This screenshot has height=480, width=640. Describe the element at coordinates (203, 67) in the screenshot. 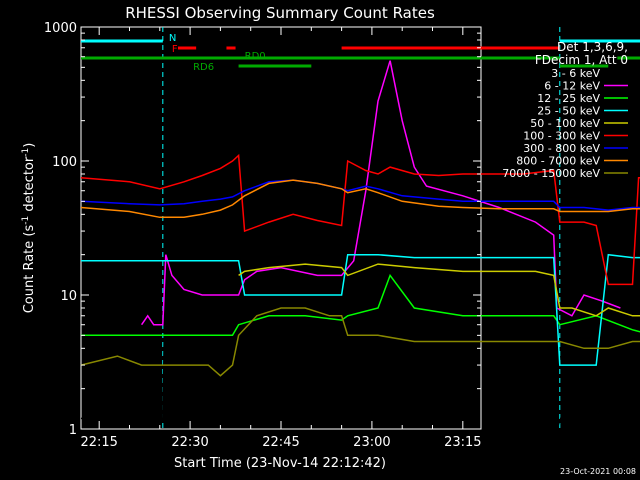

I see `flag-label-rd6: RD6` at that location.